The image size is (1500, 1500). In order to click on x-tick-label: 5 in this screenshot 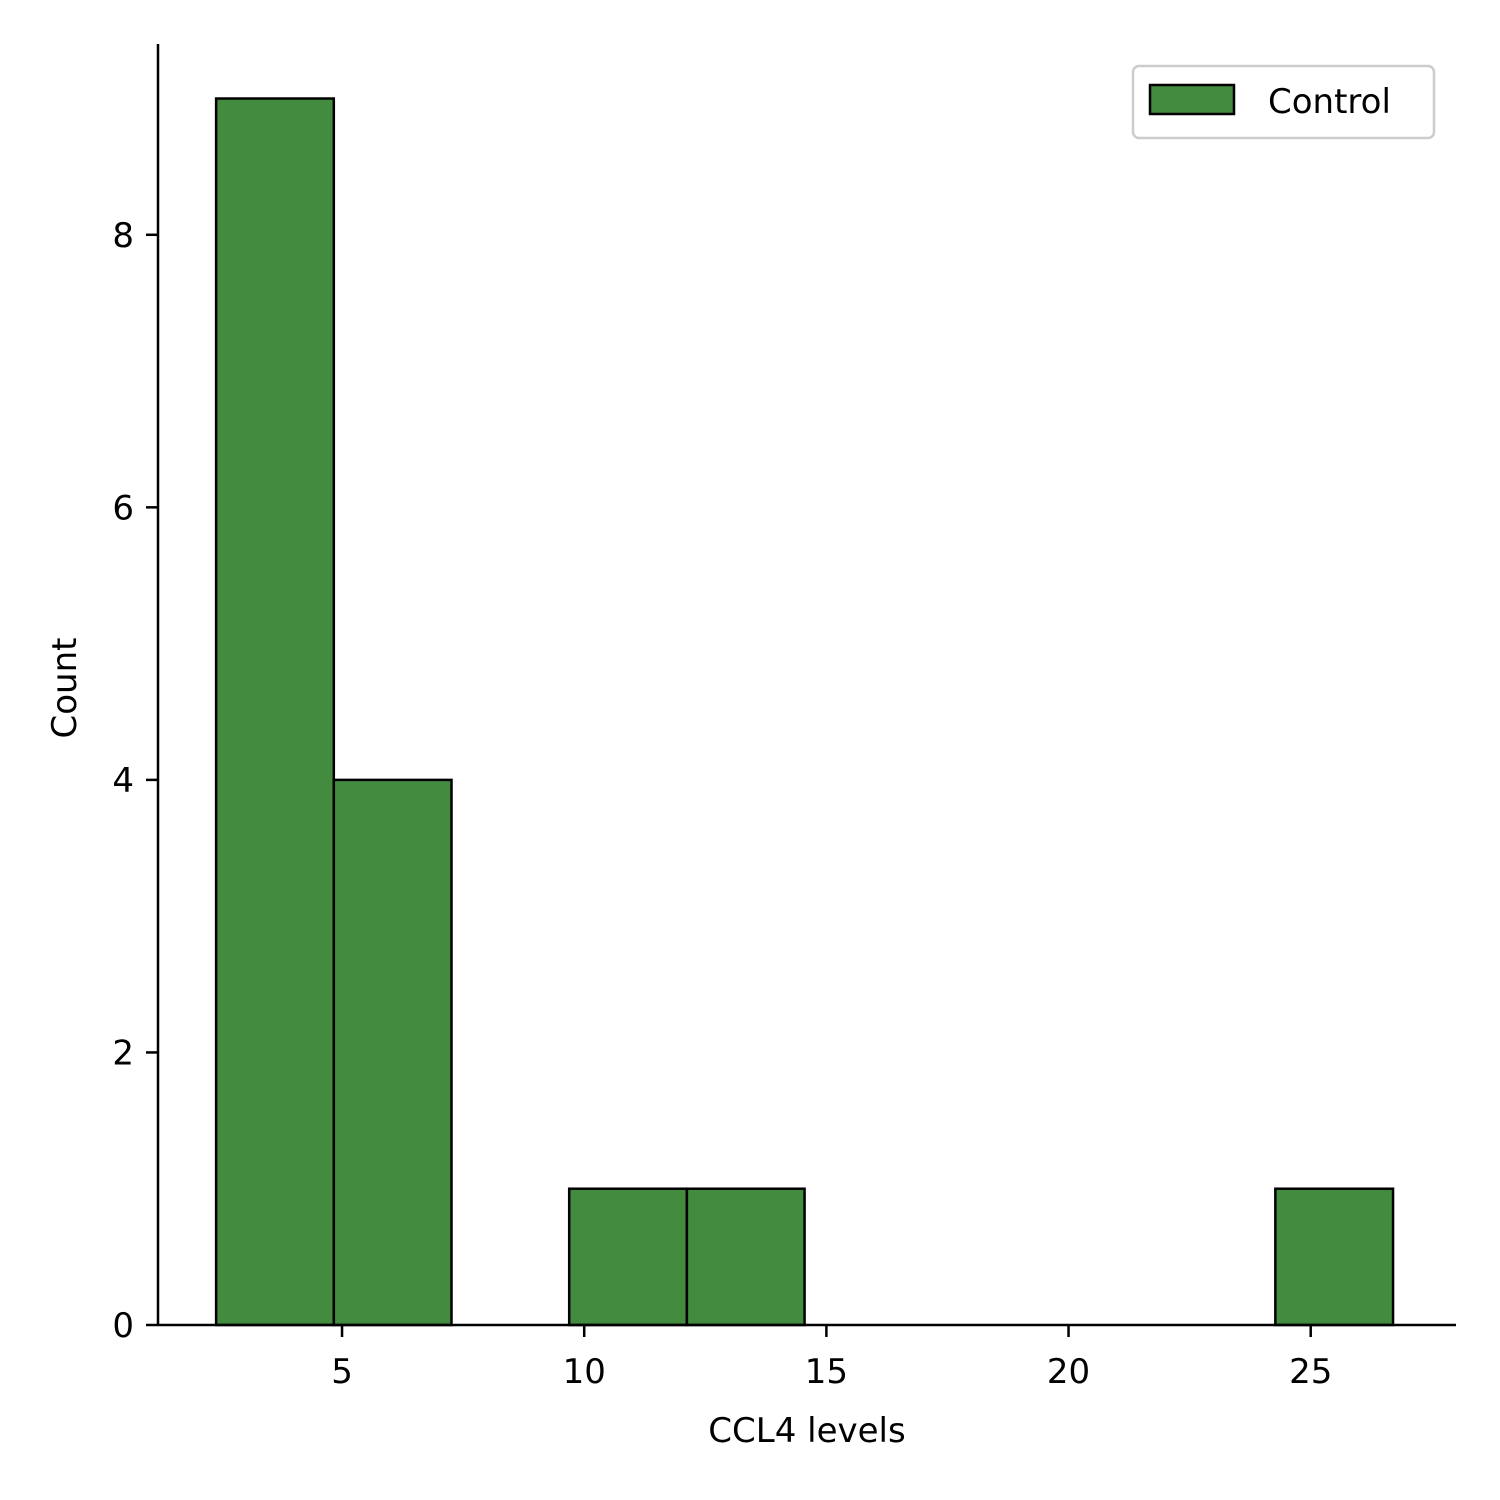, I will do `click(342, 1372)`.